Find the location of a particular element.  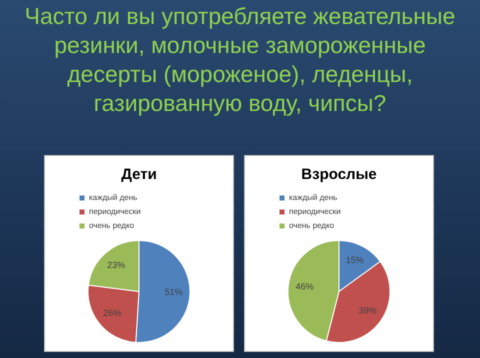

chart-title: Взрослые is located at coordinates (339, 175).